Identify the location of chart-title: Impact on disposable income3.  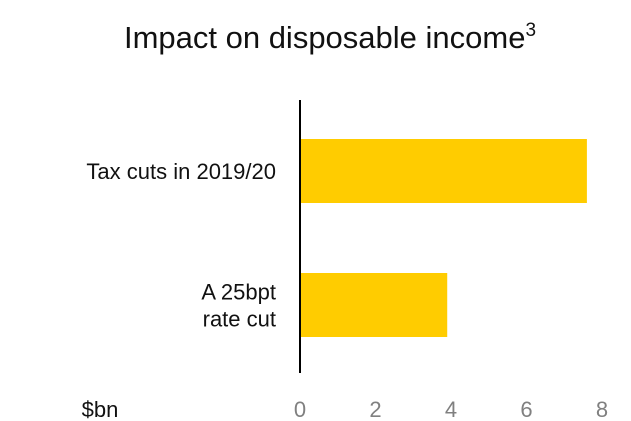
(330, 37).